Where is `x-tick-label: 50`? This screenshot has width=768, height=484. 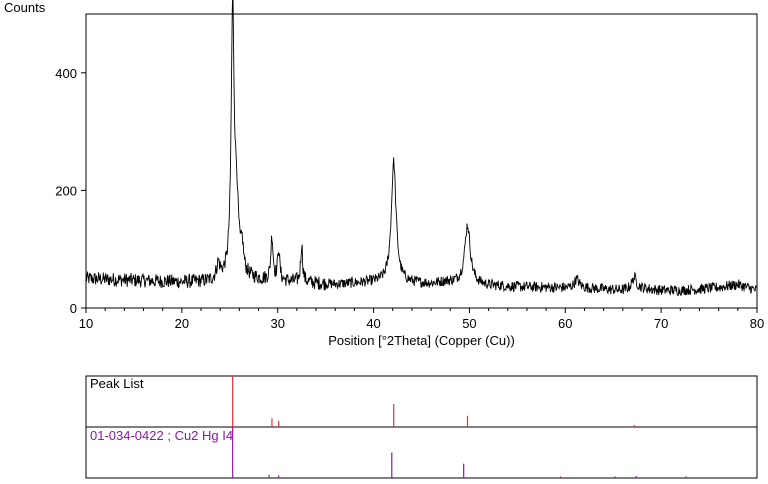
x-tick-label: 50 is located at coordinates (469, 323).